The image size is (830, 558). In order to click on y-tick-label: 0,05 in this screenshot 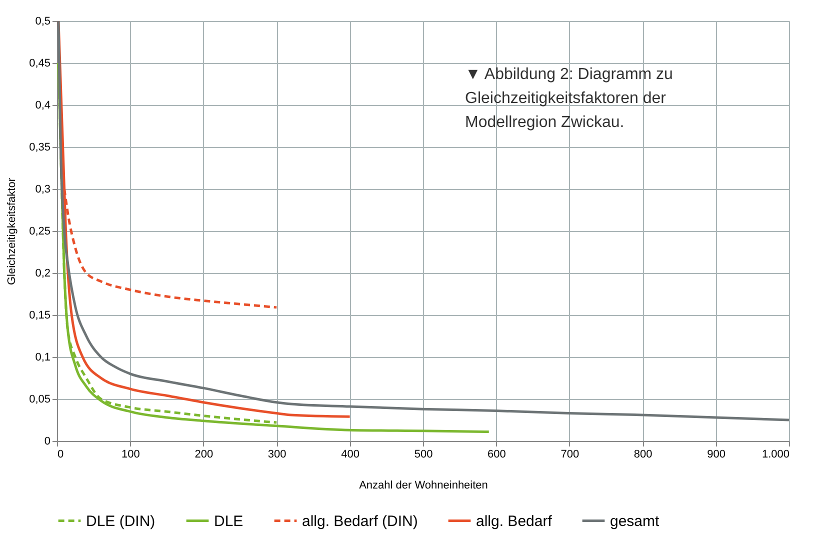, I will do `click(39, 400)`.